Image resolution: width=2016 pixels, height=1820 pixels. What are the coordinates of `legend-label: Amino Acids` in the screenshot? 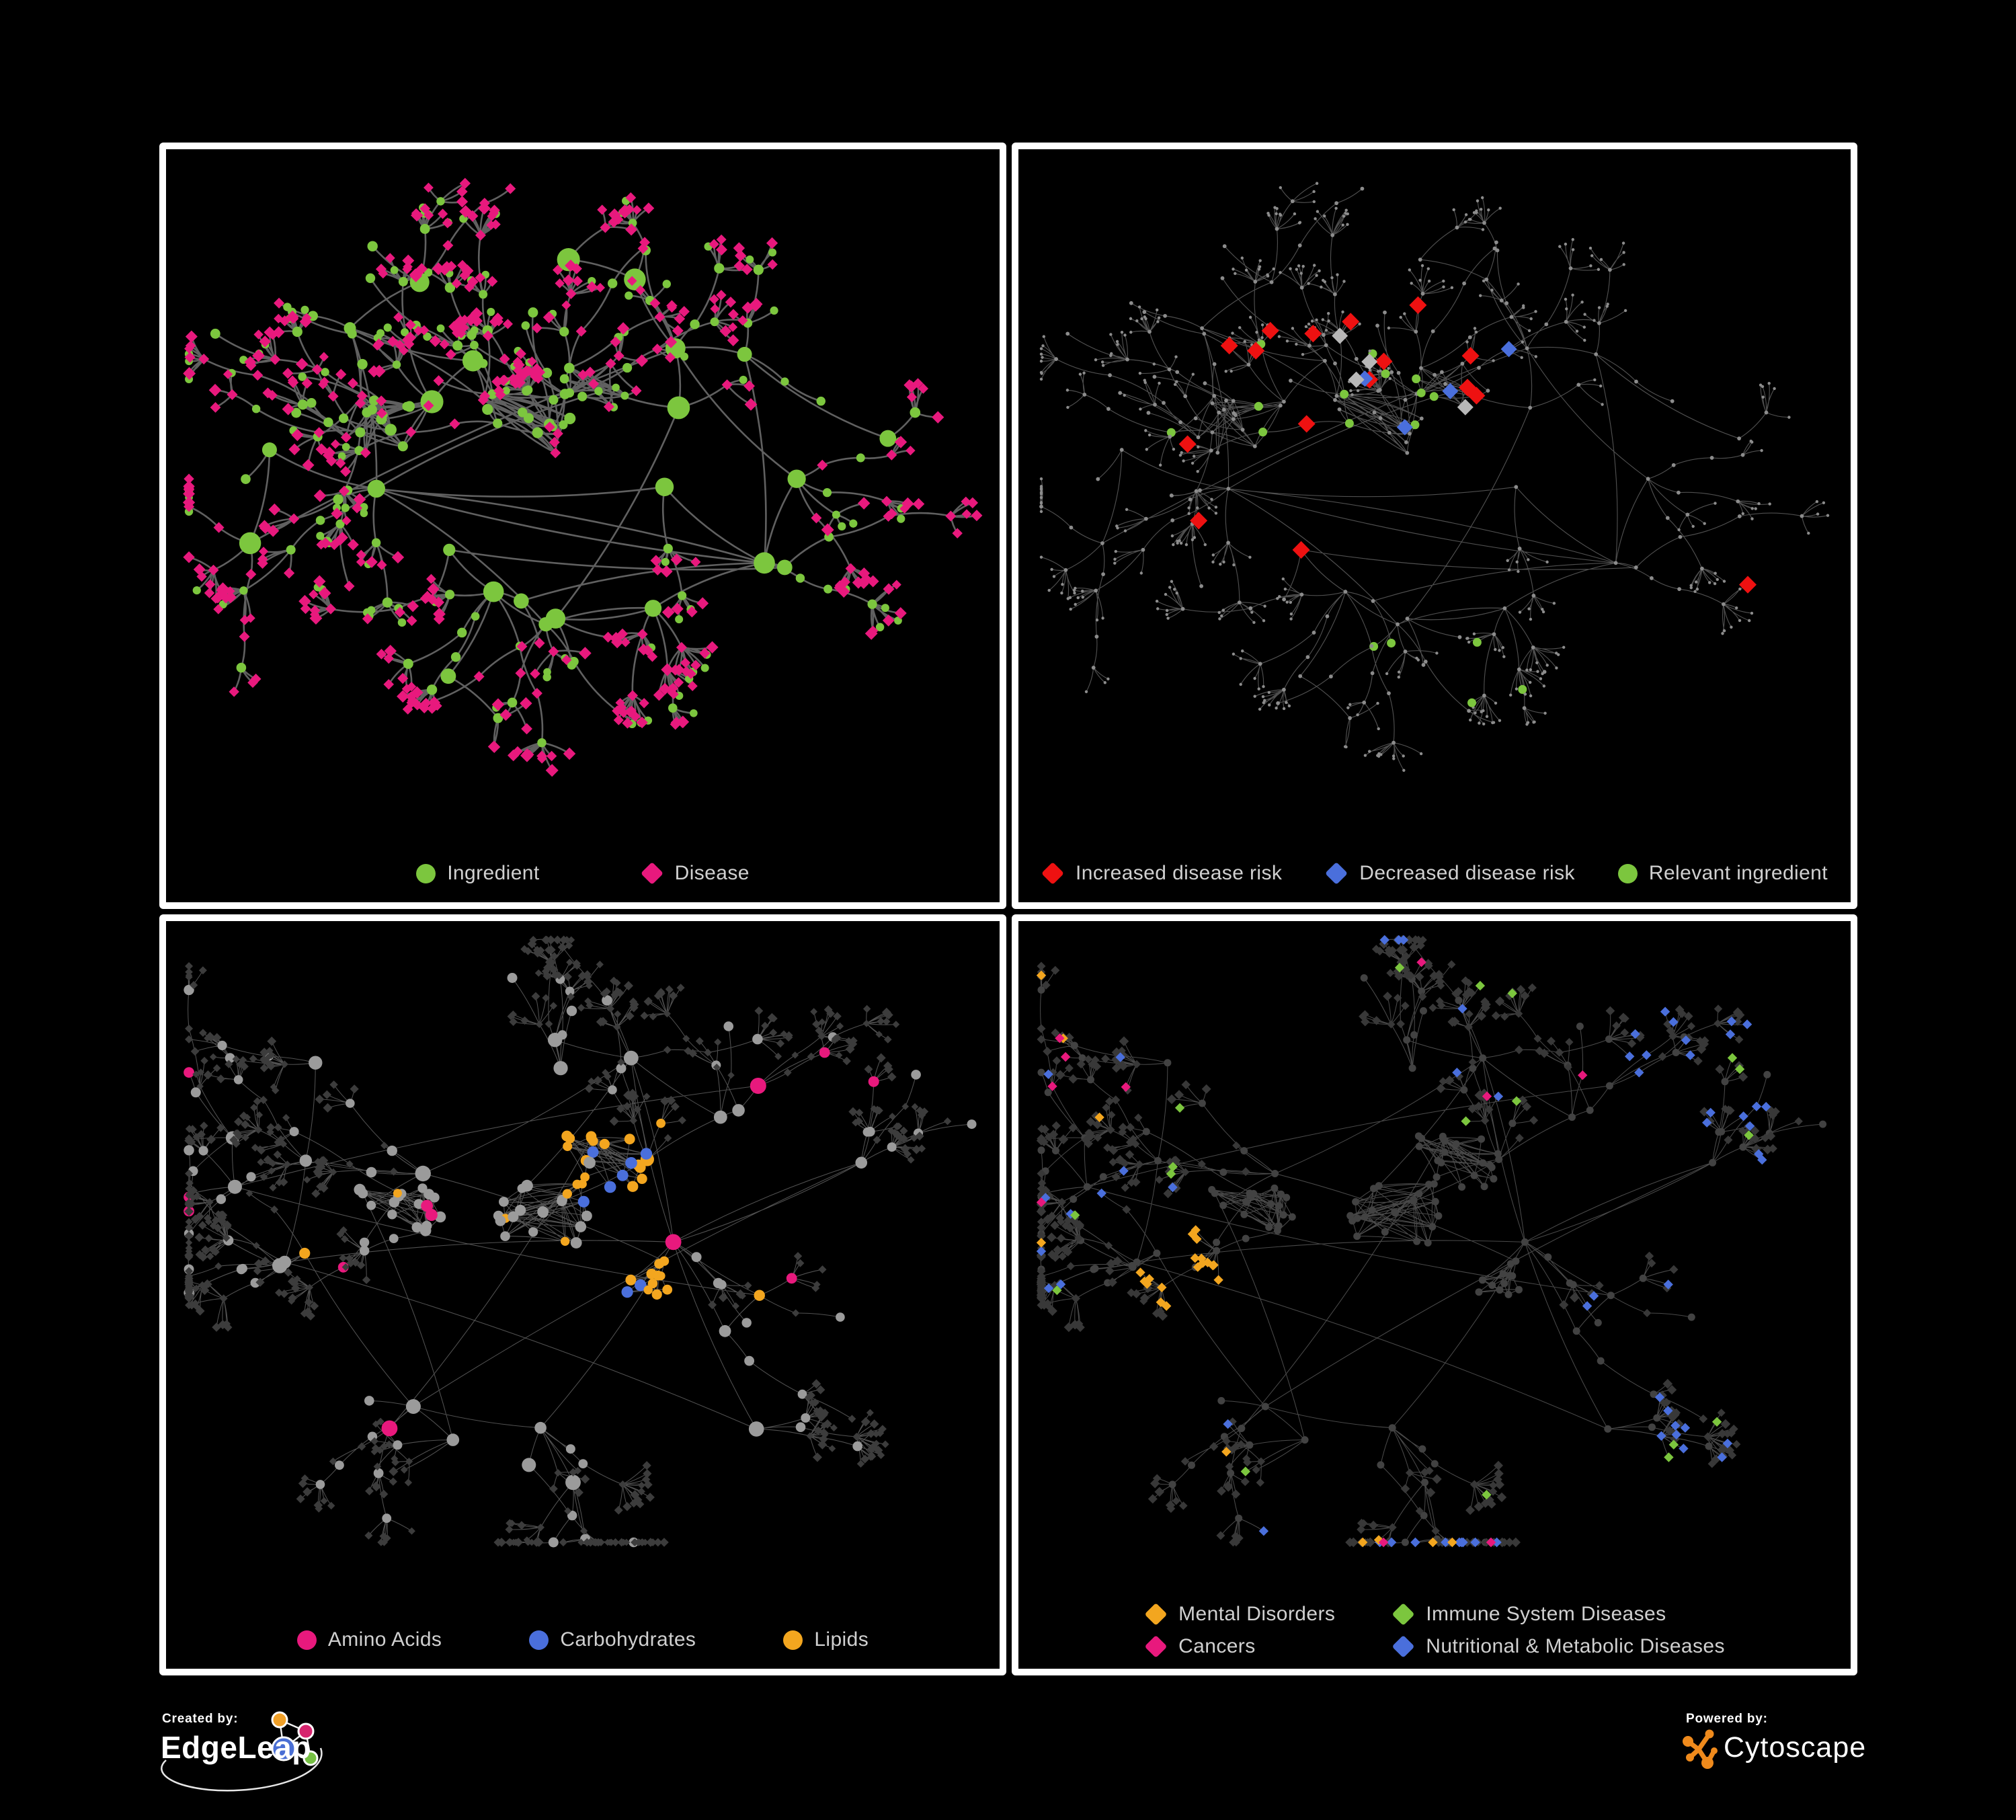 It's located at (384, 1639).